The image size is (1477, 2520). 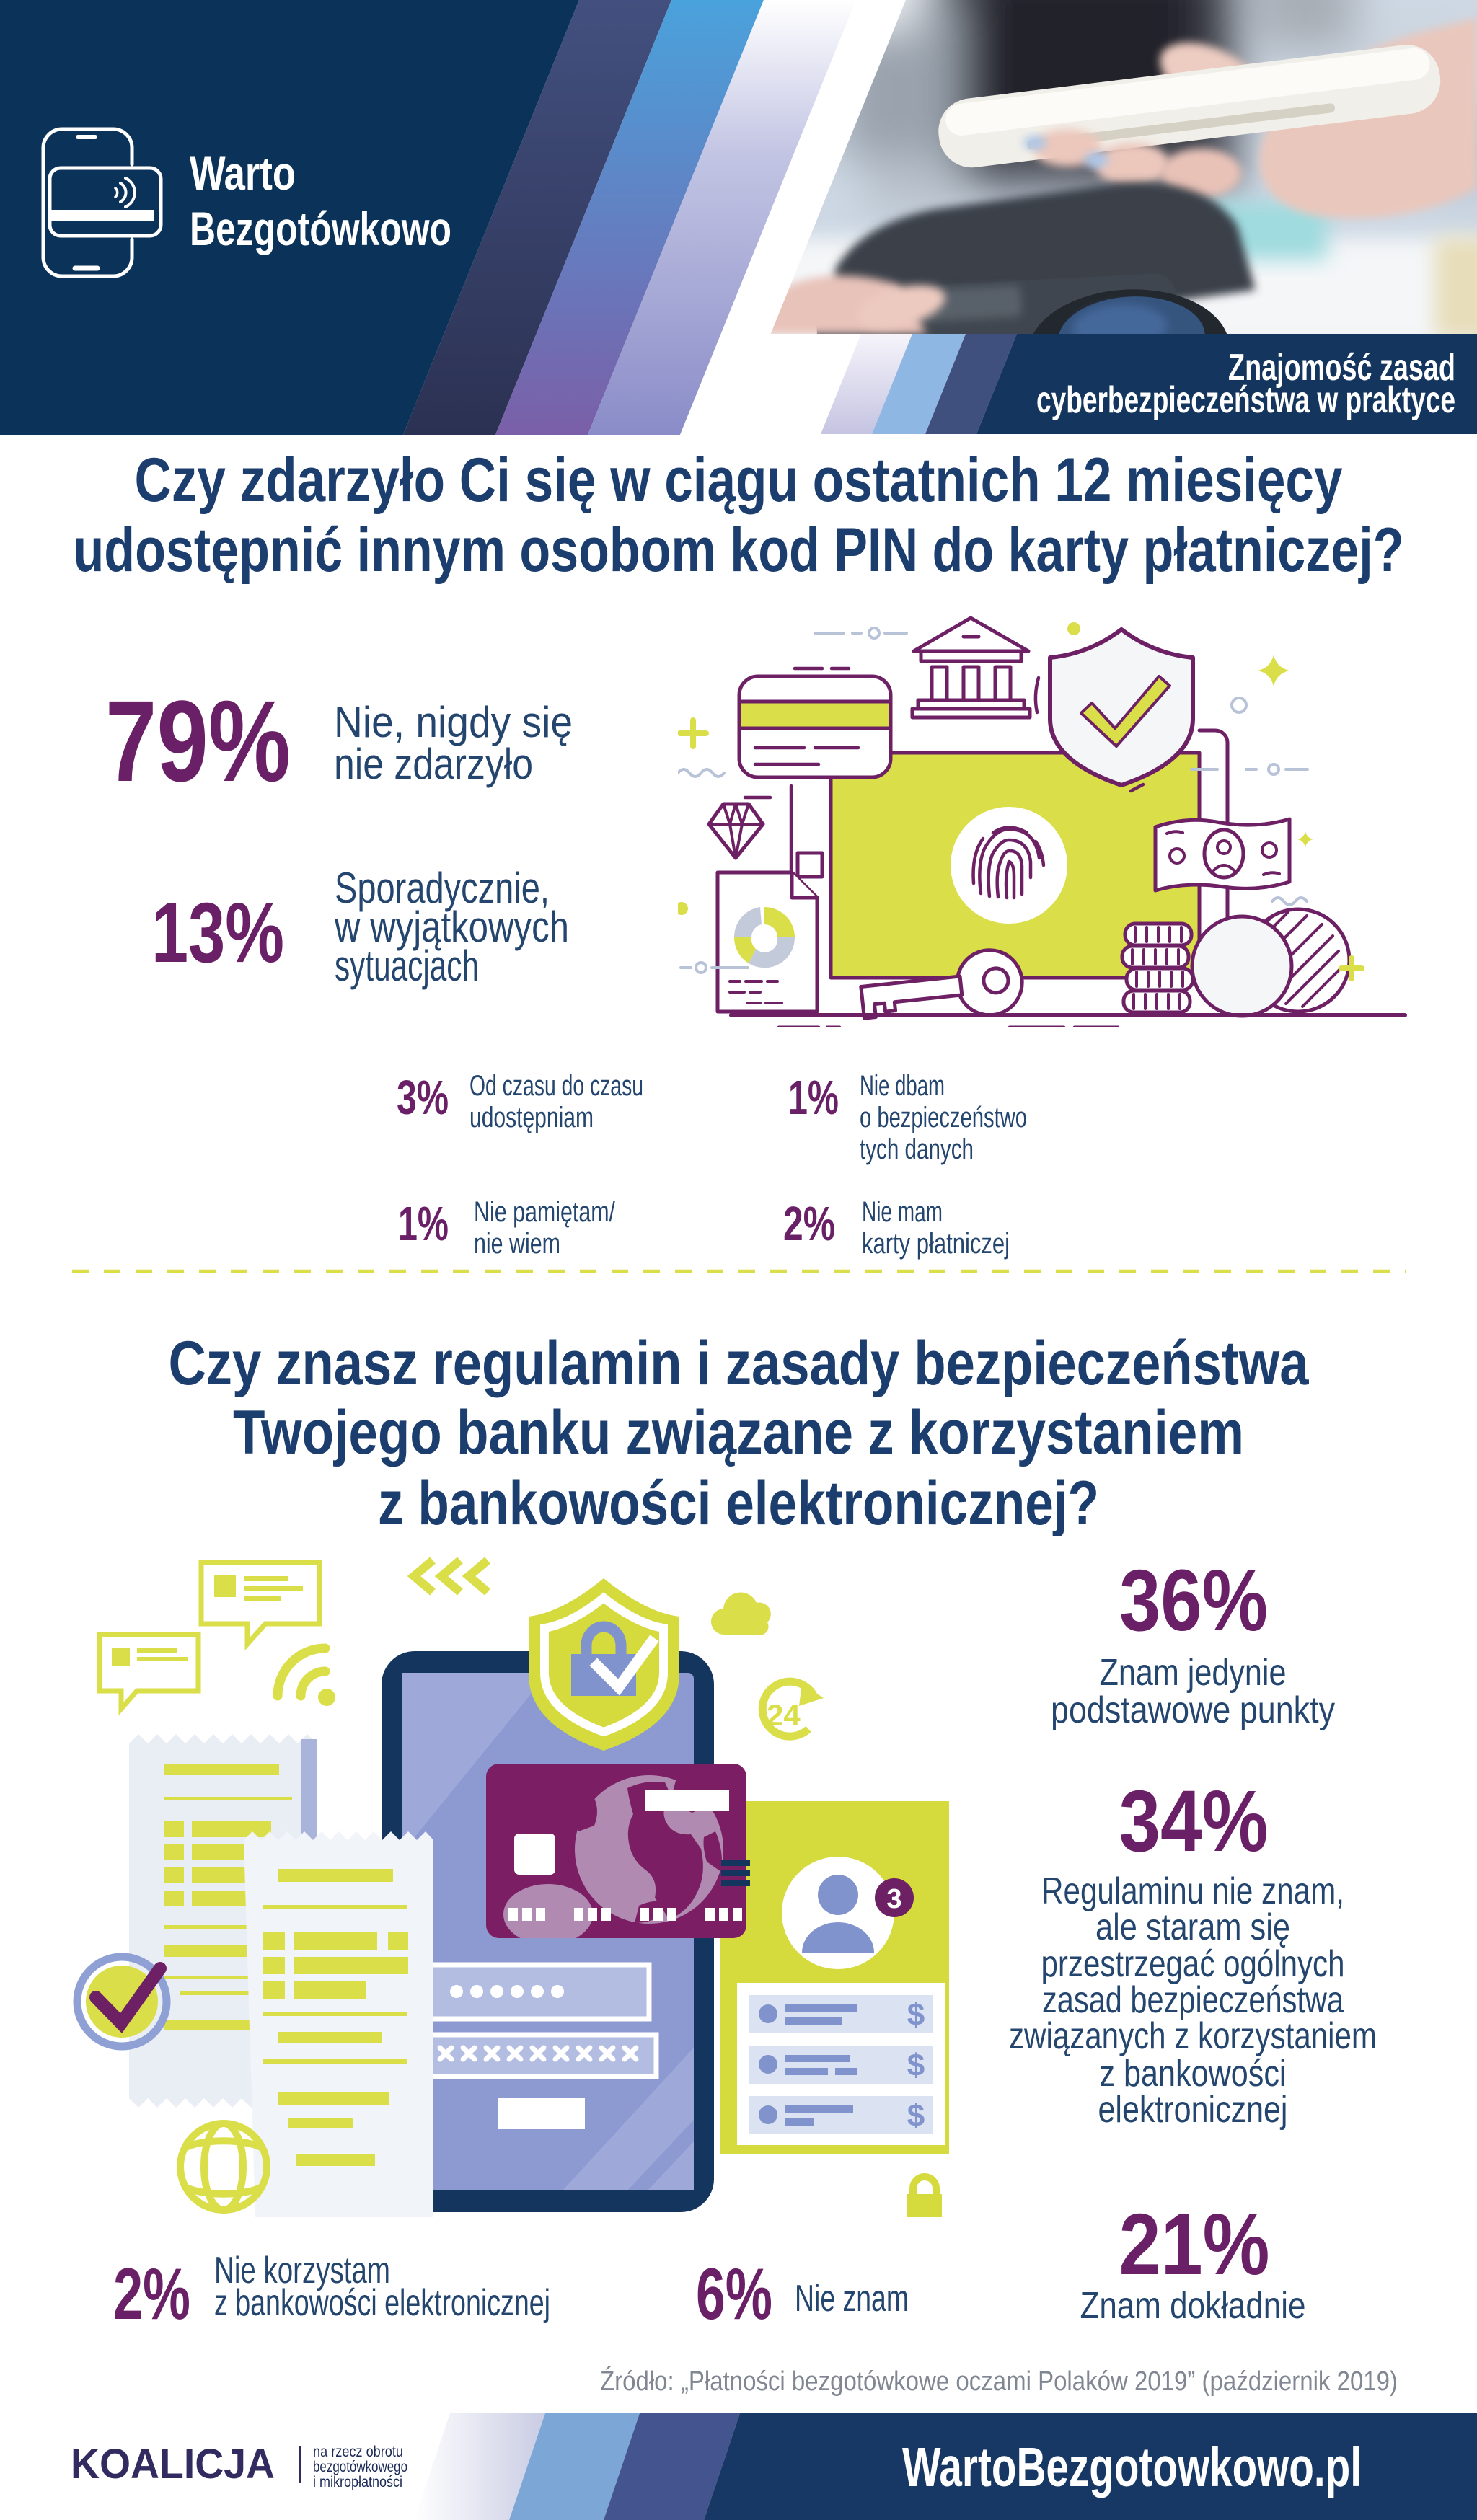 What do you see at coordinates (357, 2482) in the screenshot?
I see `svg-text: i mikropłatności` at bounding box center [357, 2482].